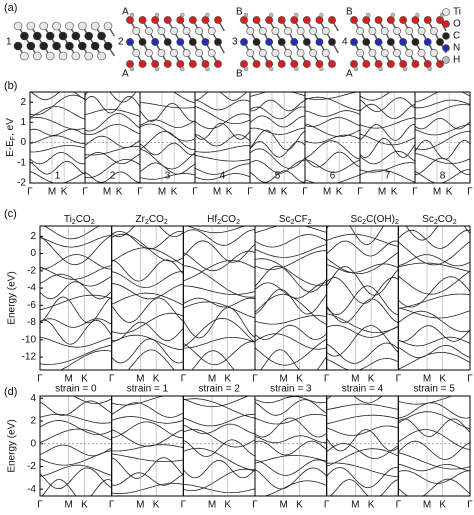 This screenshot has height=515, width=474. What do you see at coordinates (29, 339) in the screenshot?
I see `y-tick-label: -10` at bounding box center [29, 339].